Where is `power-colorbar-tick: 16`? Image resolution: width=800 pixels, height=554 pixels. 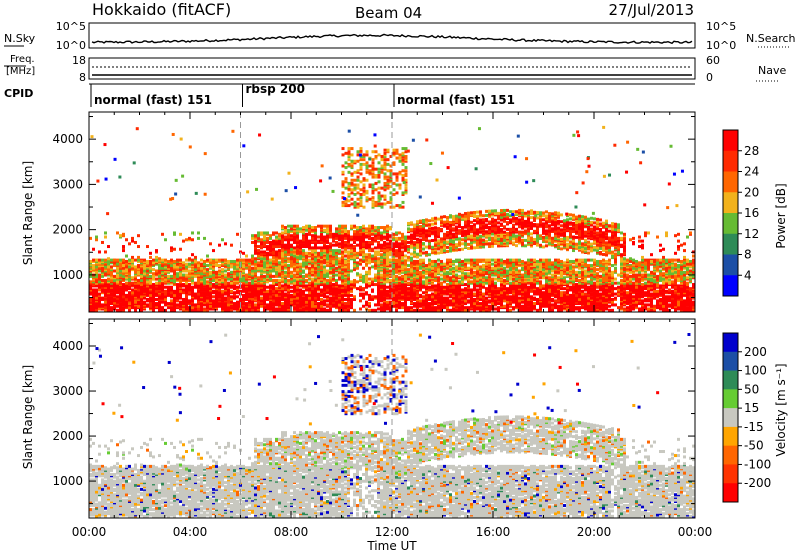 power-colorbar-tick: 16 is located at coordinates (751, 213).